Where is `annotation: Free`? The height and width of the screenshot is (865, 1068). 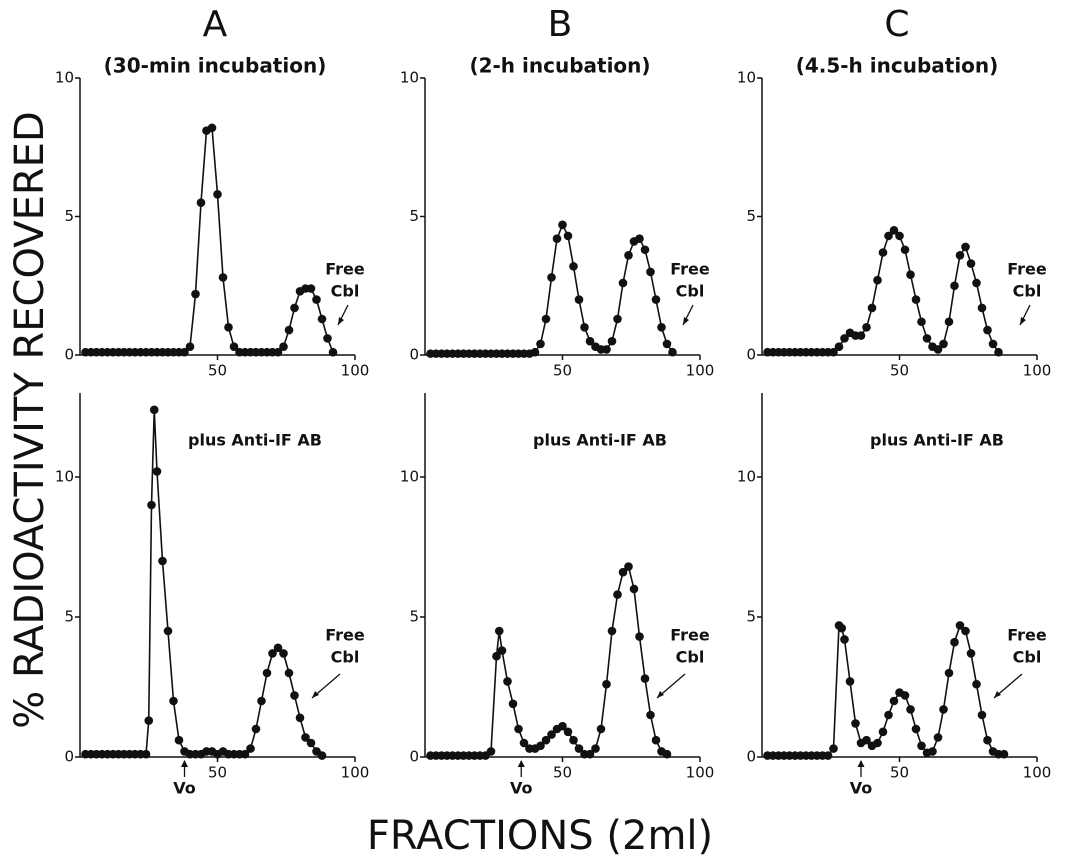 annotation: Free is located at coordinates (1027, 269).